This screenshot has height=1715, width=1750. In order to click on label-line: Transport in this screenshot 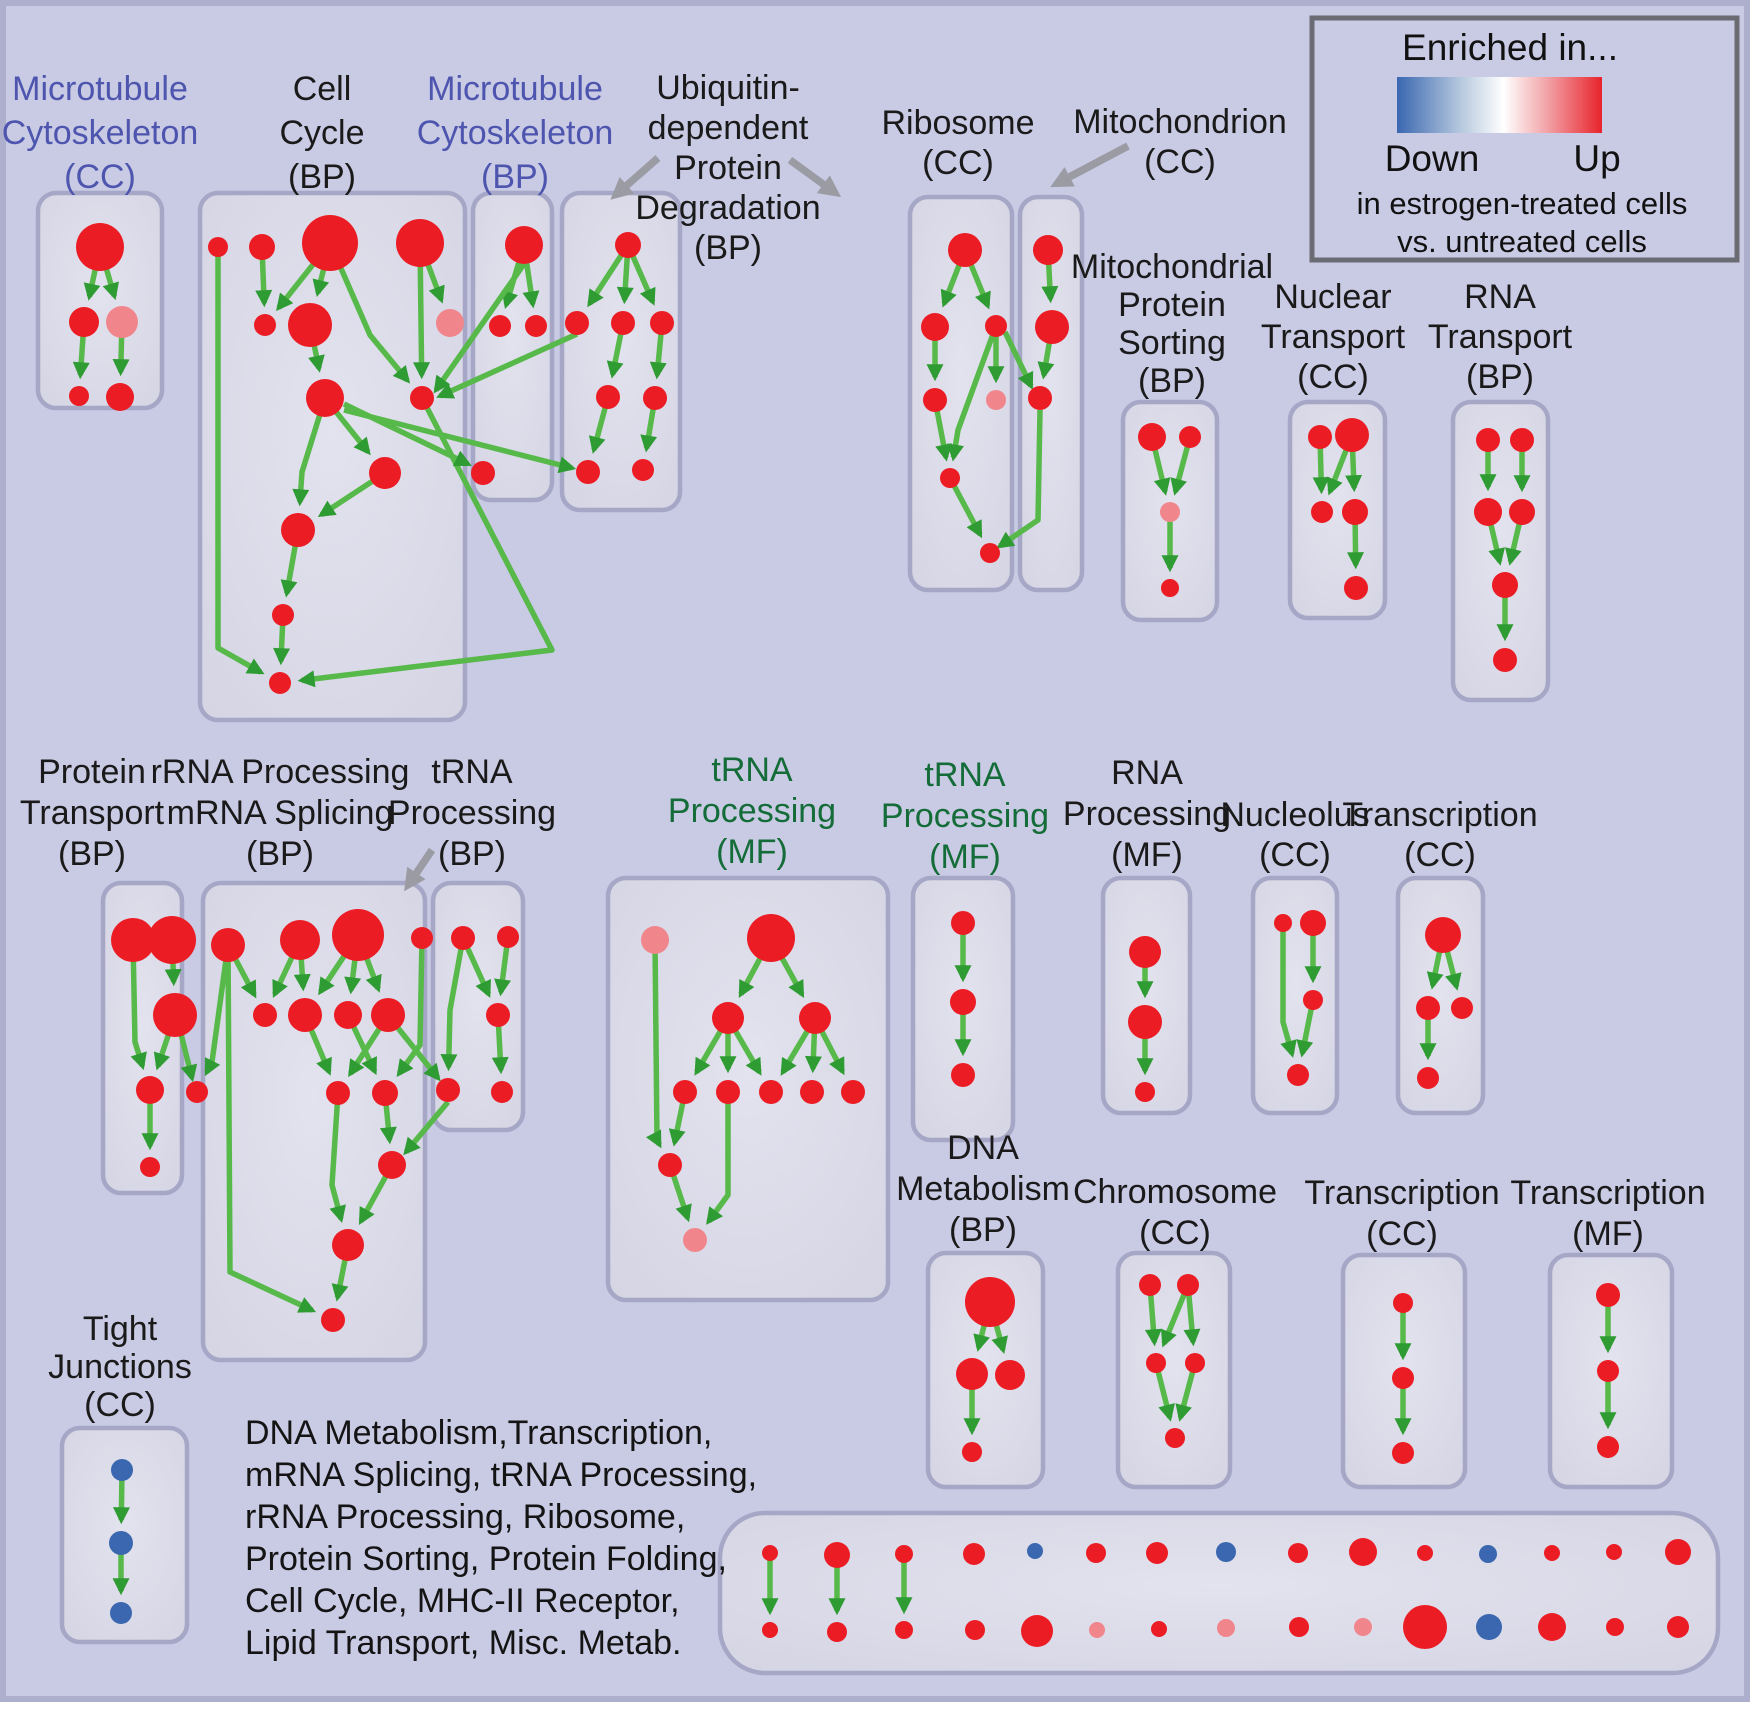, I will do `click(1500, 337)`.